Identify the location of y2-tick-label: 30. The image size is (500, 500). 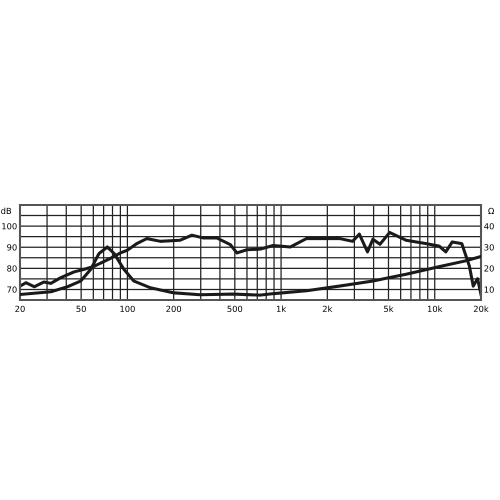
(489, 247).